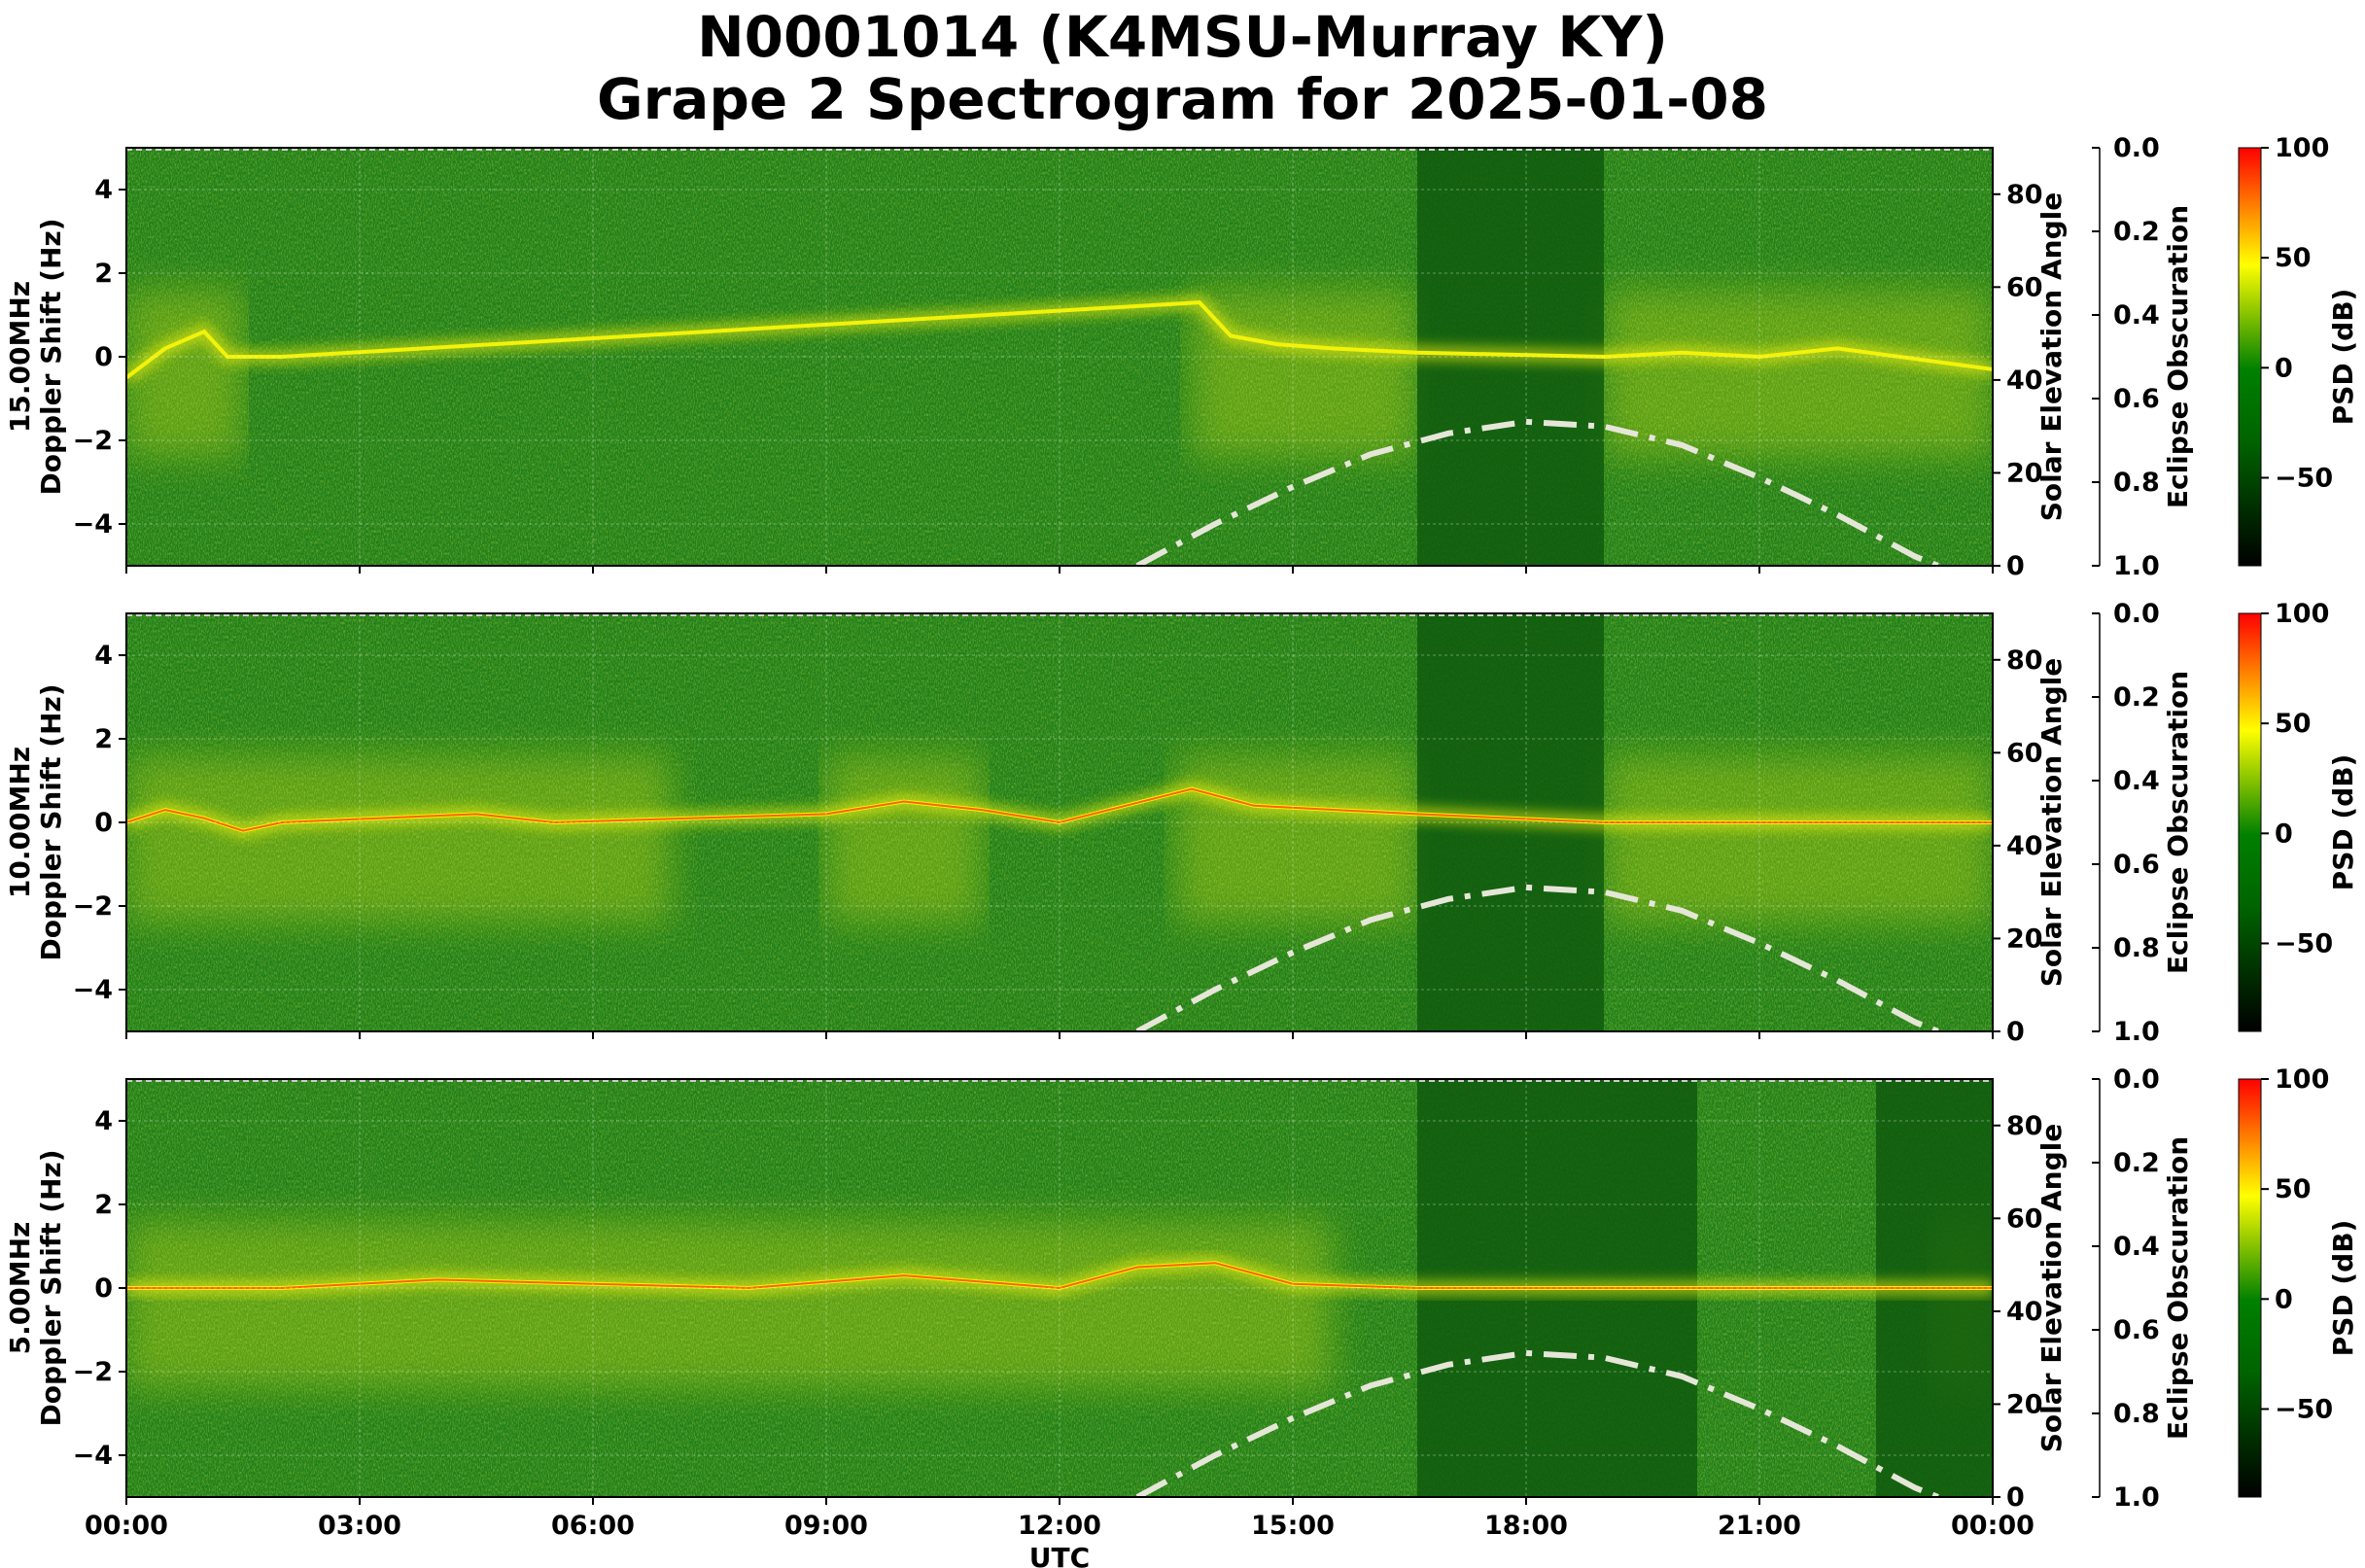 The width and height of the screenshot is (2365, 1568). What do you see at coordinates (593, 1526) in the screenshot?
I see `x-tick-label: 06:00` at bounding box center [593, 1526].